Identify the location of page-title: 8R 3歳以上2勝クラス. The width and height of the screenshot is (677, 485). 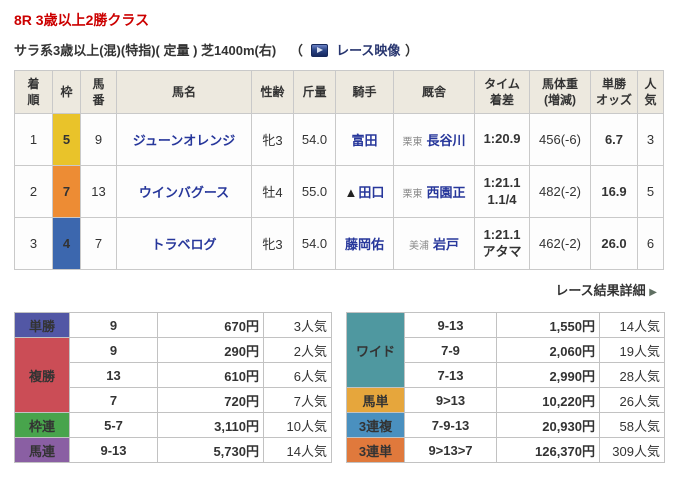
(82, 20).